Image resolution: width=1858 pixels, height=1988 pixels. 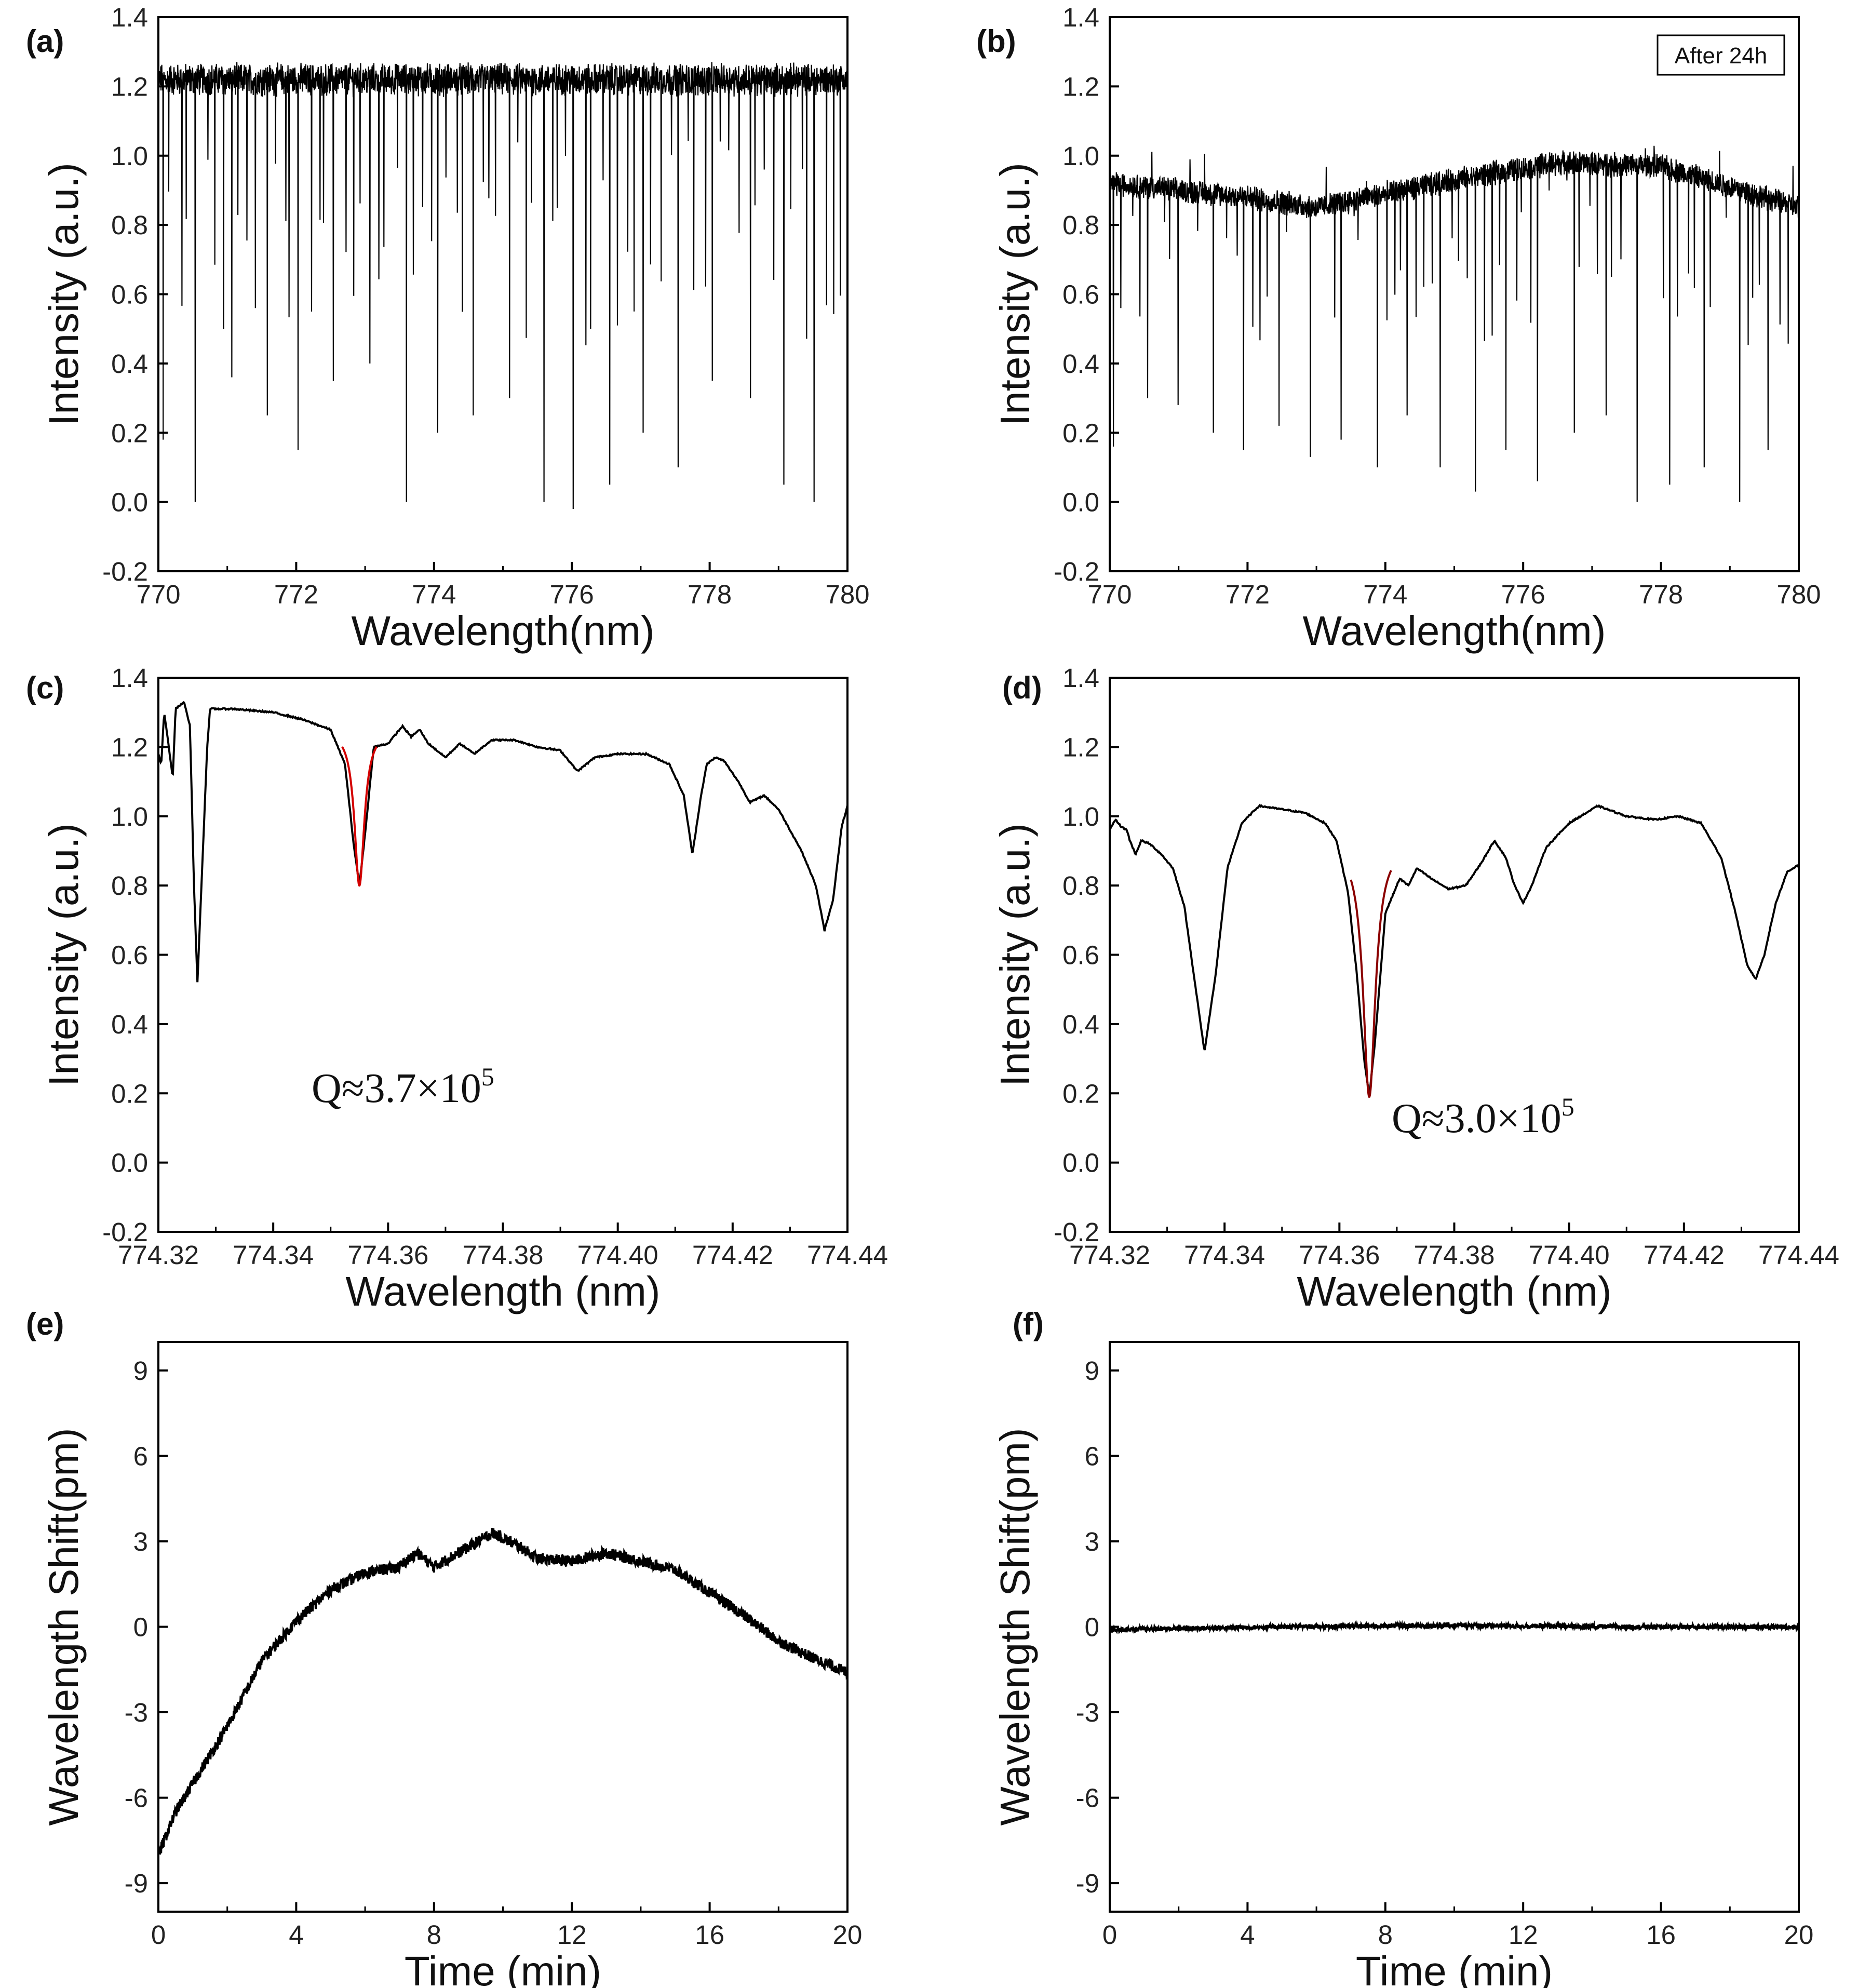 I want to click on x-tick-label: 780, so click(x=1798, y=594).